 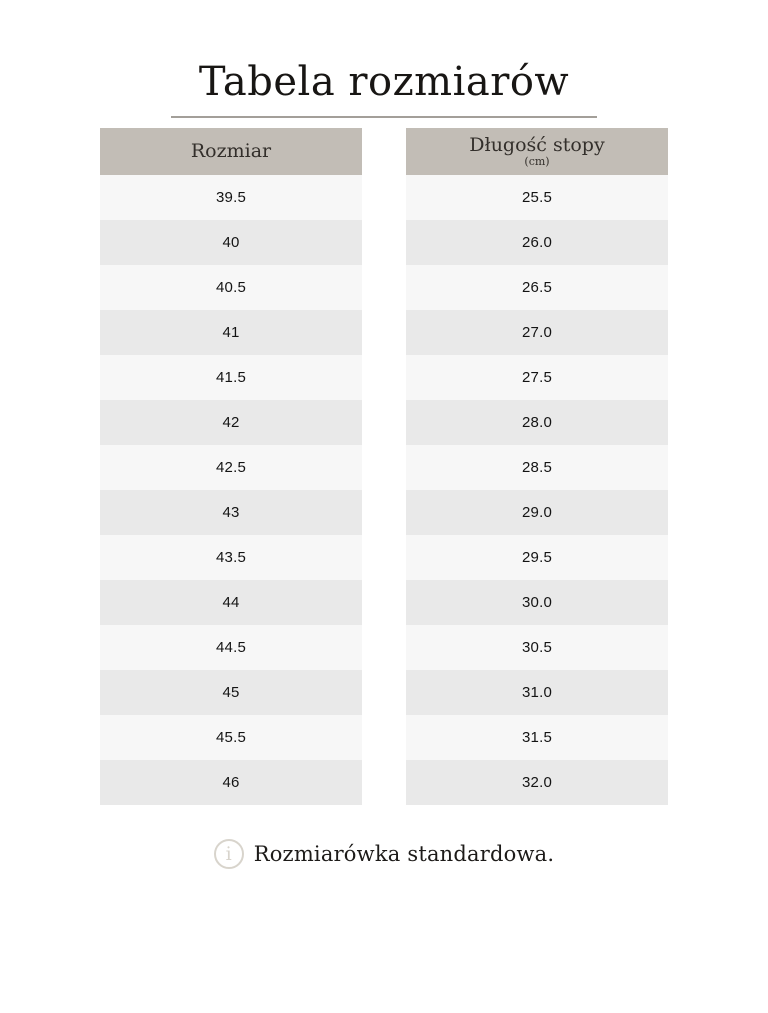 What do you see at coordinates (537, 422) in the screenshot?
I see `table-row-cell: 28.0` at bounding box center [537, 422].